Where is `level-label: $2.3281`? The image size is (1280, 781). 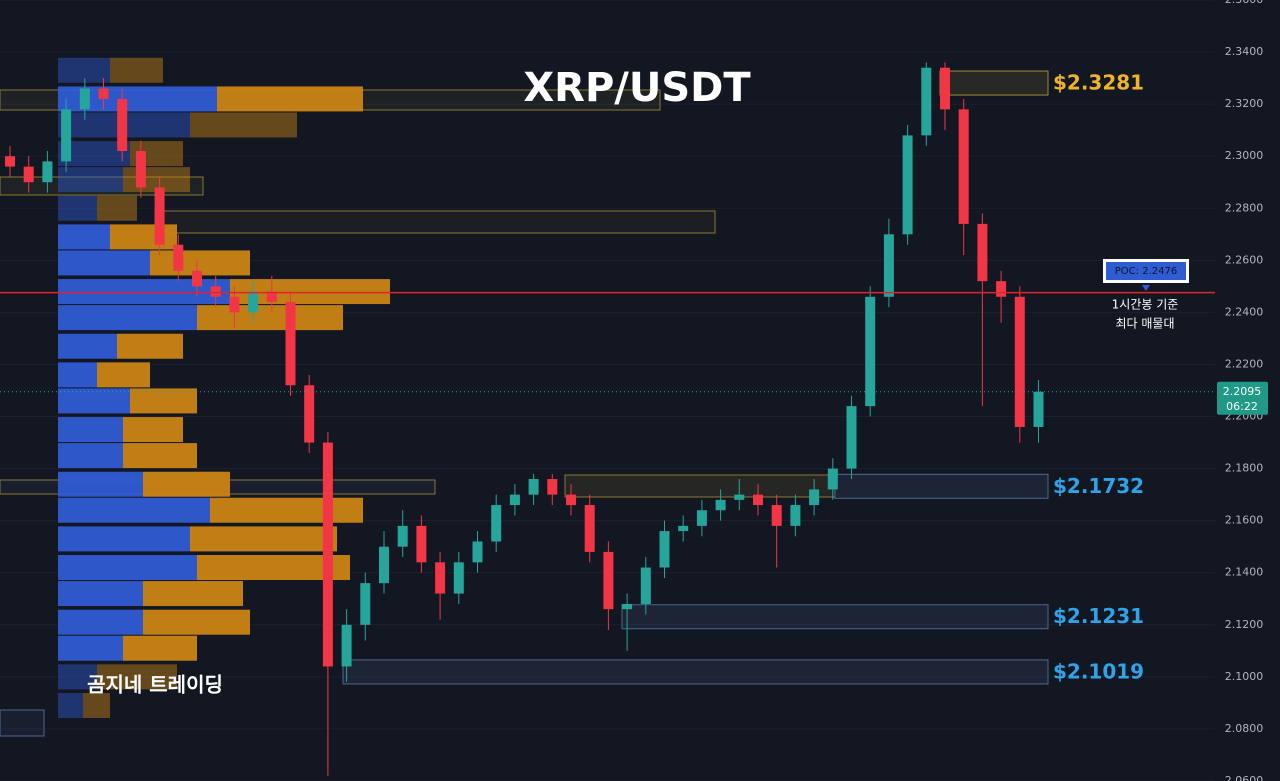
level-label: $2.3281 is located at coordinates (1098, 83).